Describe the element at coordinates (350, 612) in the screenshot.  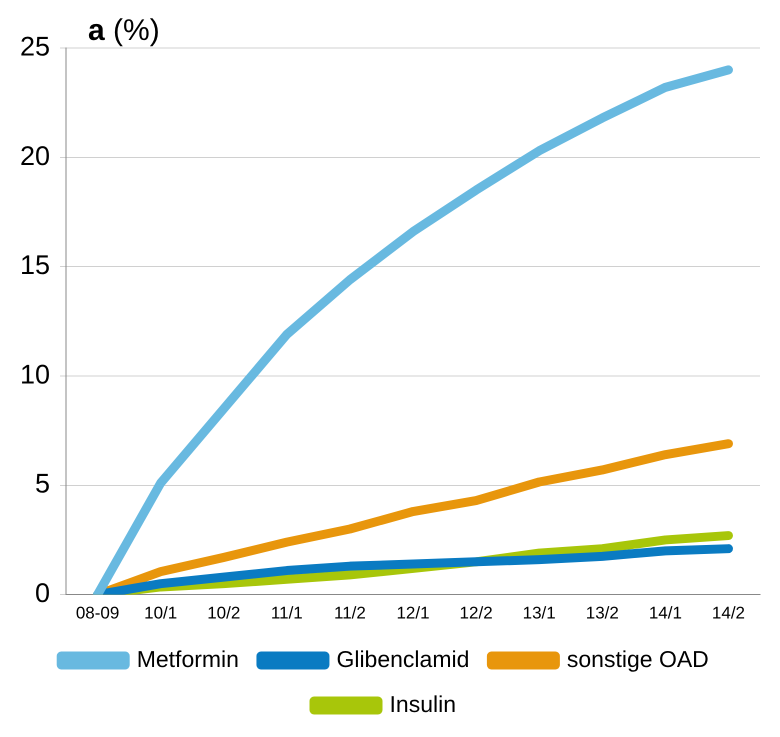
I see `x-tick-label: 11/2` at that location.